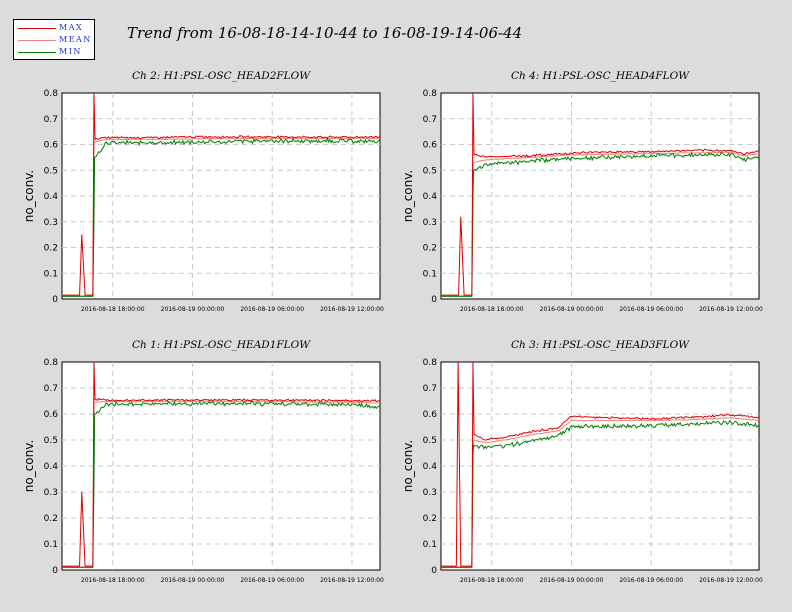 The width and height of the screenshot is (792, 612). I want to click on legend-label-mean: MEAN, so click(75, 39).